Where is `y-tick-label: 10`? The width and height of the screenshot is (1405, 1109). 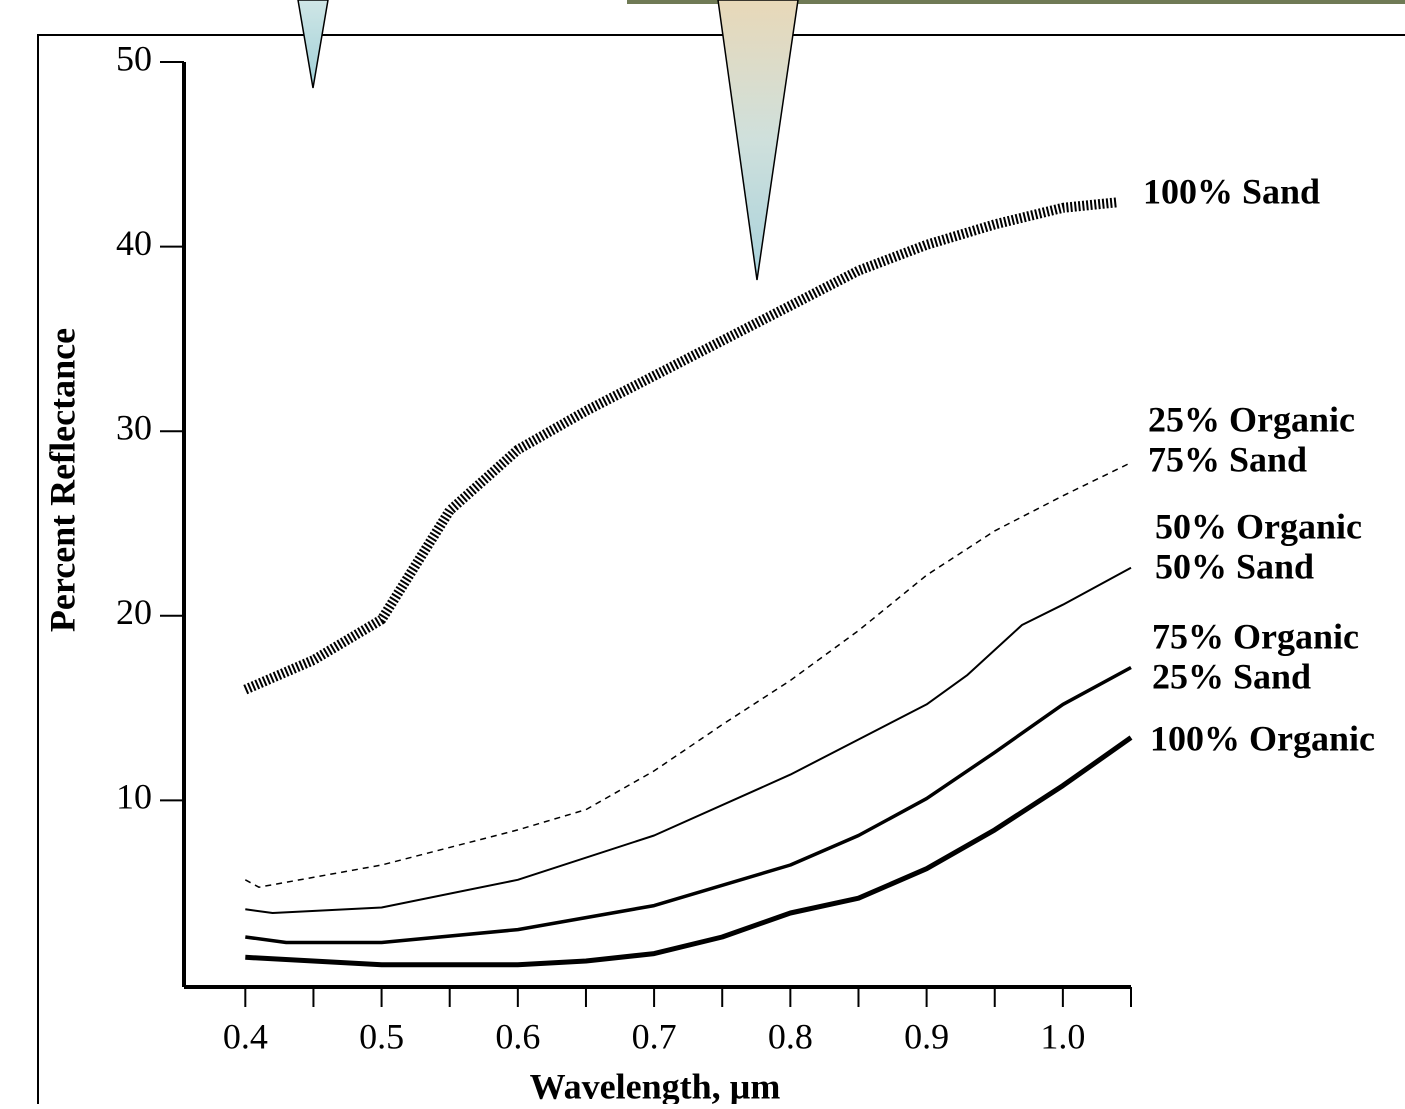
y-tick-label: 10 is located at coordinates (134, 797).